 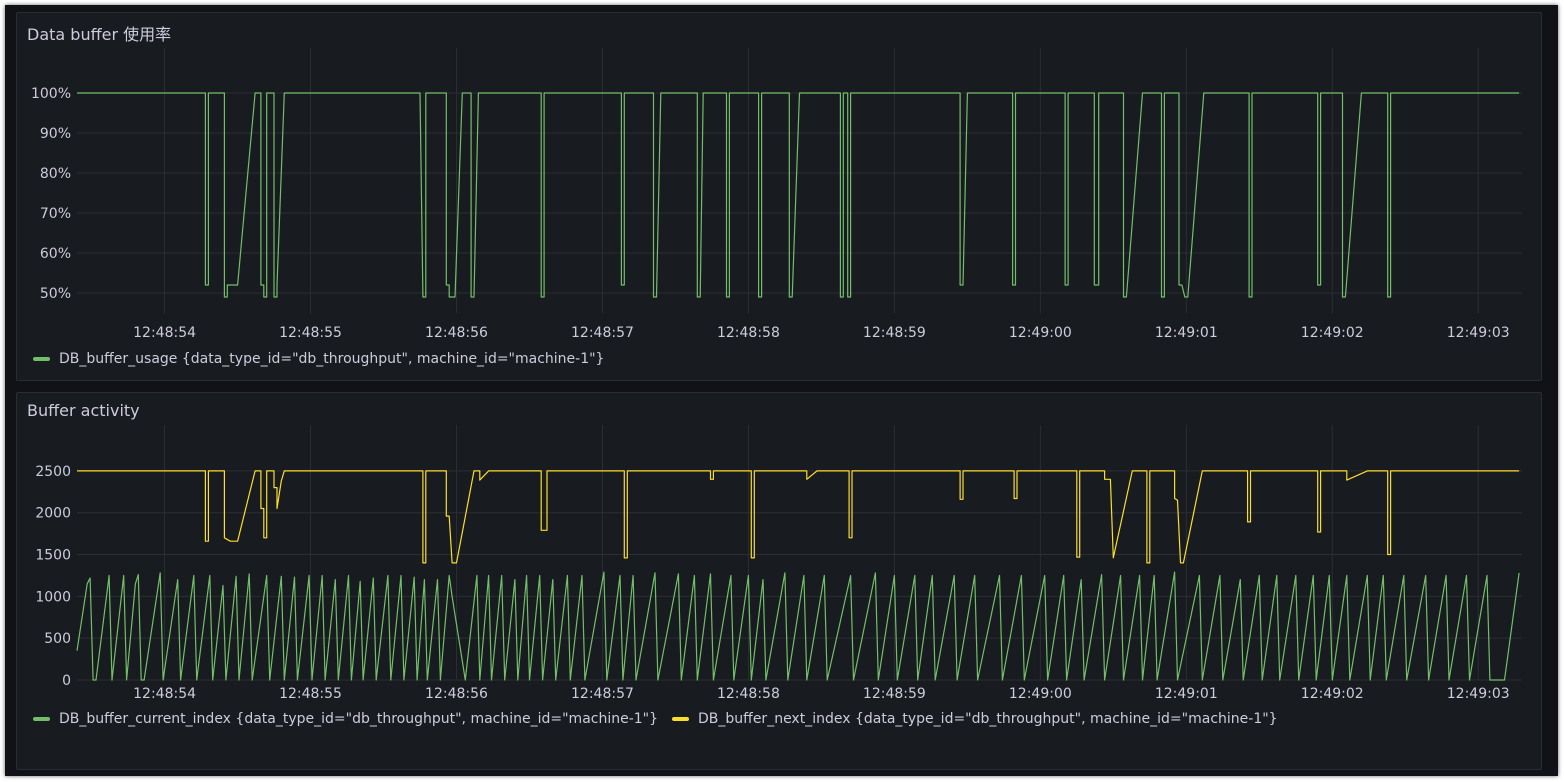 I want to click on y-tick-label: 0, so click(x=66, y=681).